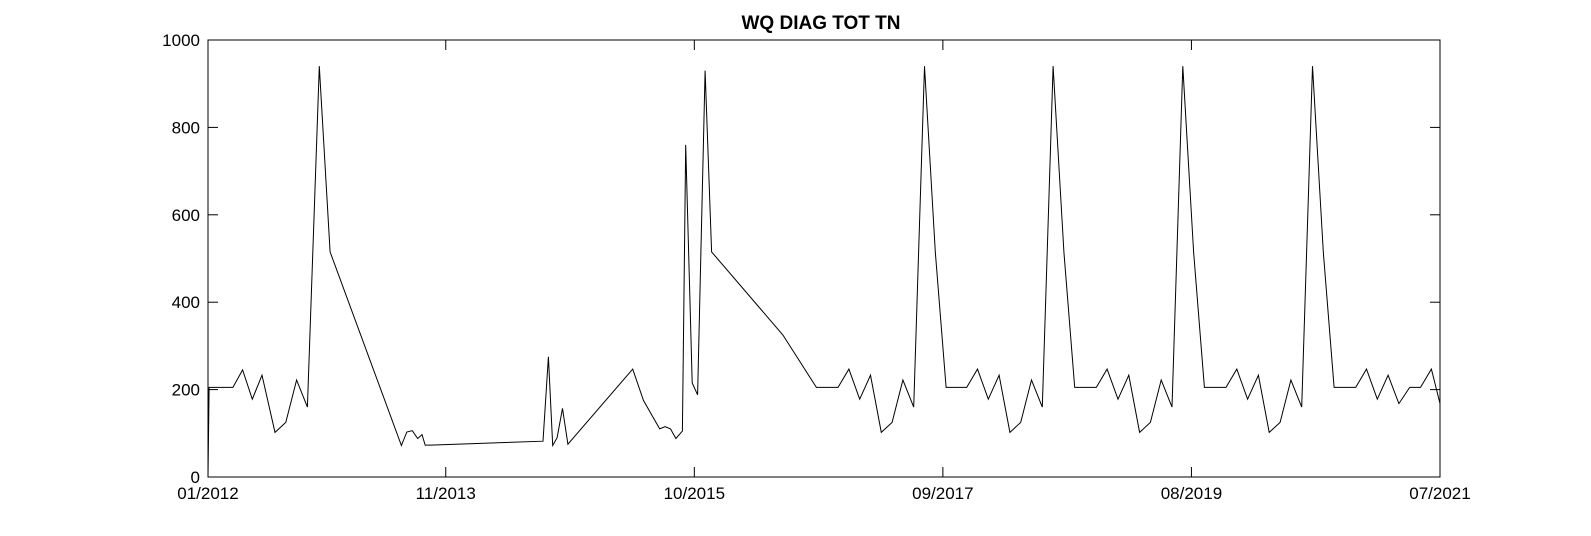 Image resolution: width=1591 pixels, height=536 pixels. Describe the element at coordinates (1191, 493) in the screenshot. I see `x-tick-label: 08/2019` at that location.